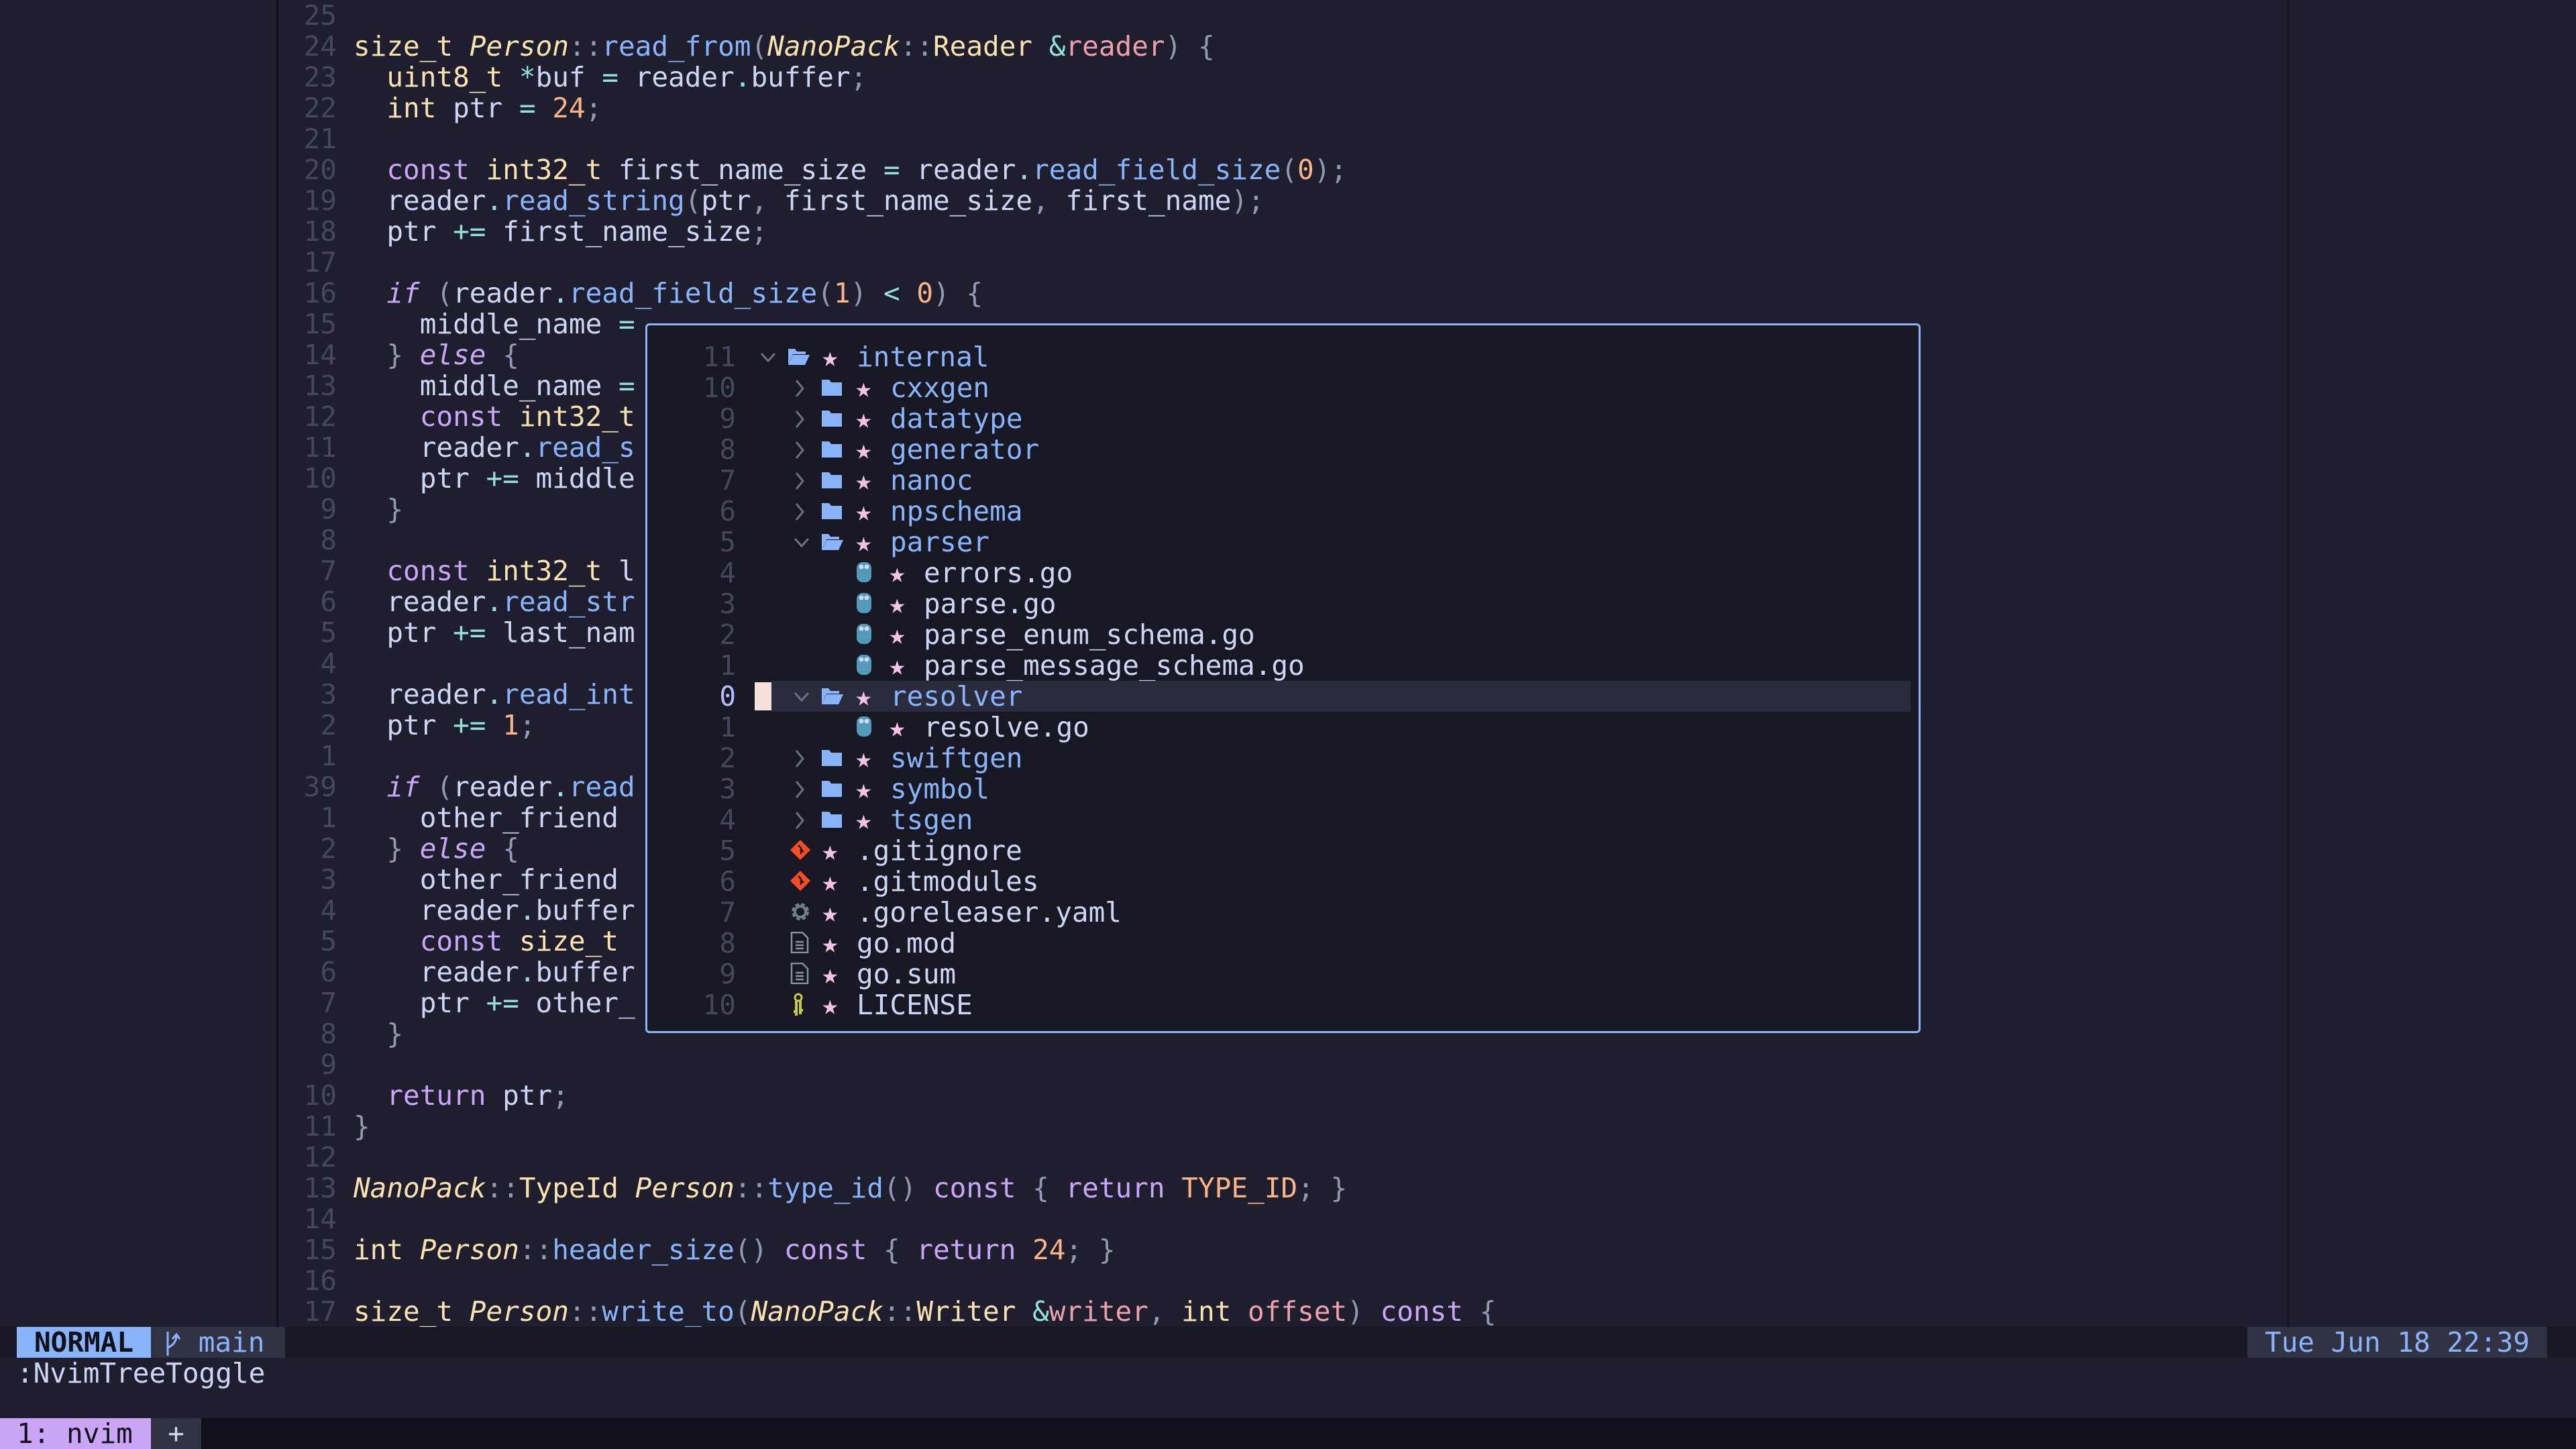 This screenshot has width=2576, height=1449. What do you see at coordinates (1283, 696) in the screenshot?
I see `tree-folder-item: 0 ★ resolver` at bounding box center [1283, 696].